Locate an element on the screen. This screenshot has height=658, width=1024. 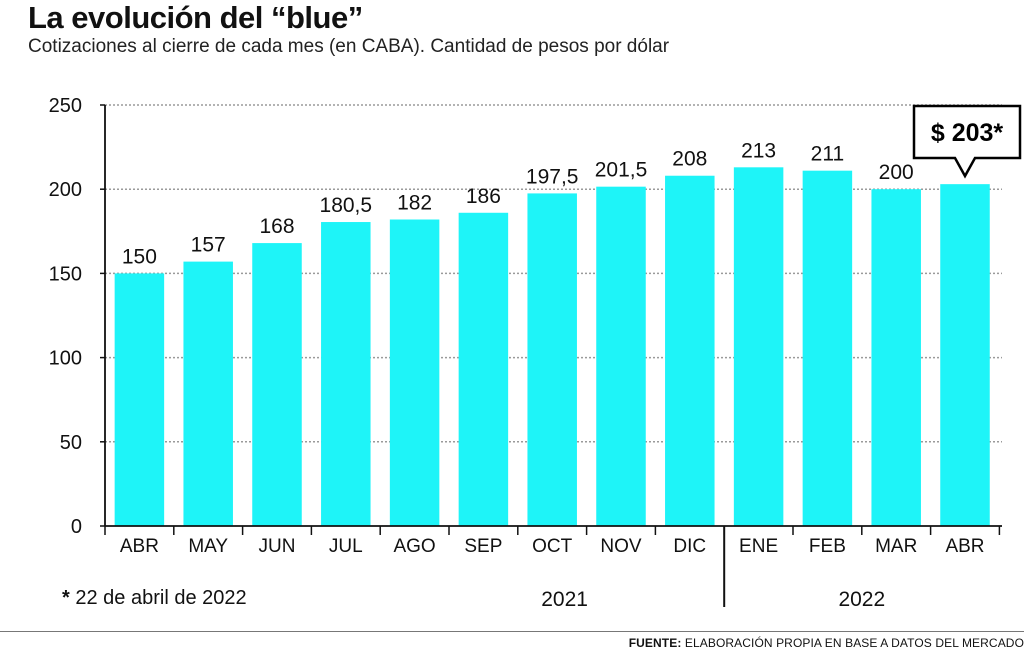
ytick-label-50: 50 is located at coordinates (71, 443).